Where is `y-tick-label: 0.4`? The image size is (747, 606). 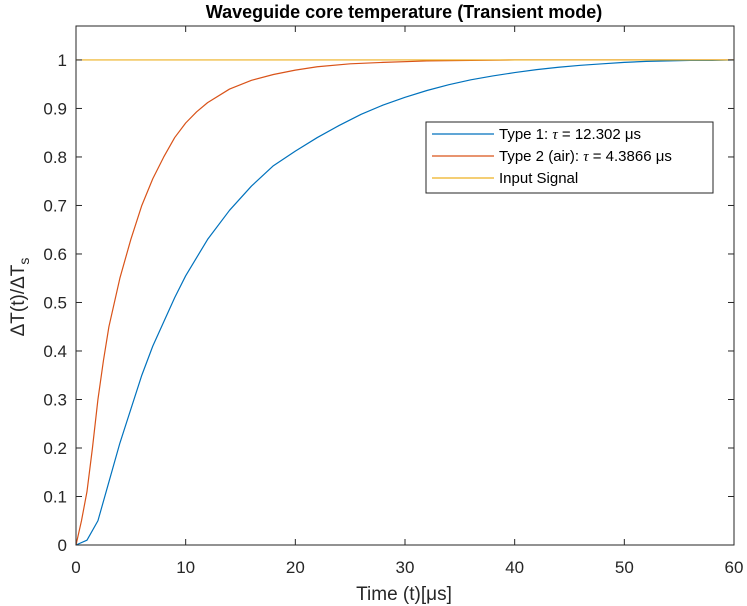 y-tick-label: 0.4 is located at coordinates (55, 351).